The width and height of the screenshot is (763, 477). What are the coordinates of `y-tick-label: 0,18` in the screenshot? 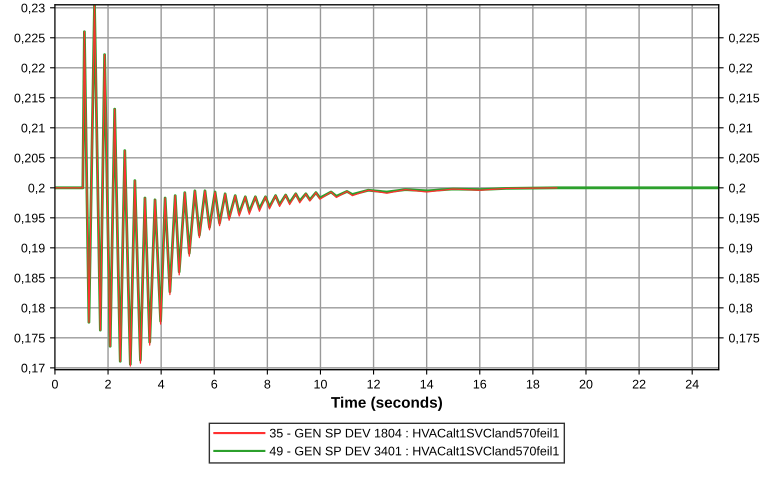 It's located at (33, 309).